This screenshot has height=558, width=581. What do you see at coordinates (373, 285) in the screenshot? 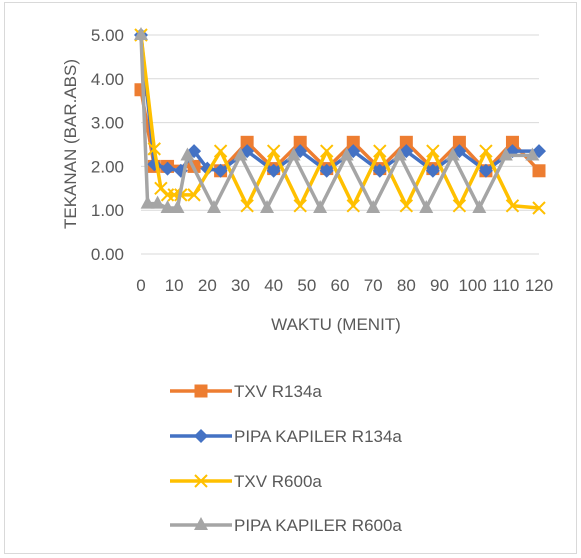
I see `x-tick-label: 70` at bounding box center [373, 285].